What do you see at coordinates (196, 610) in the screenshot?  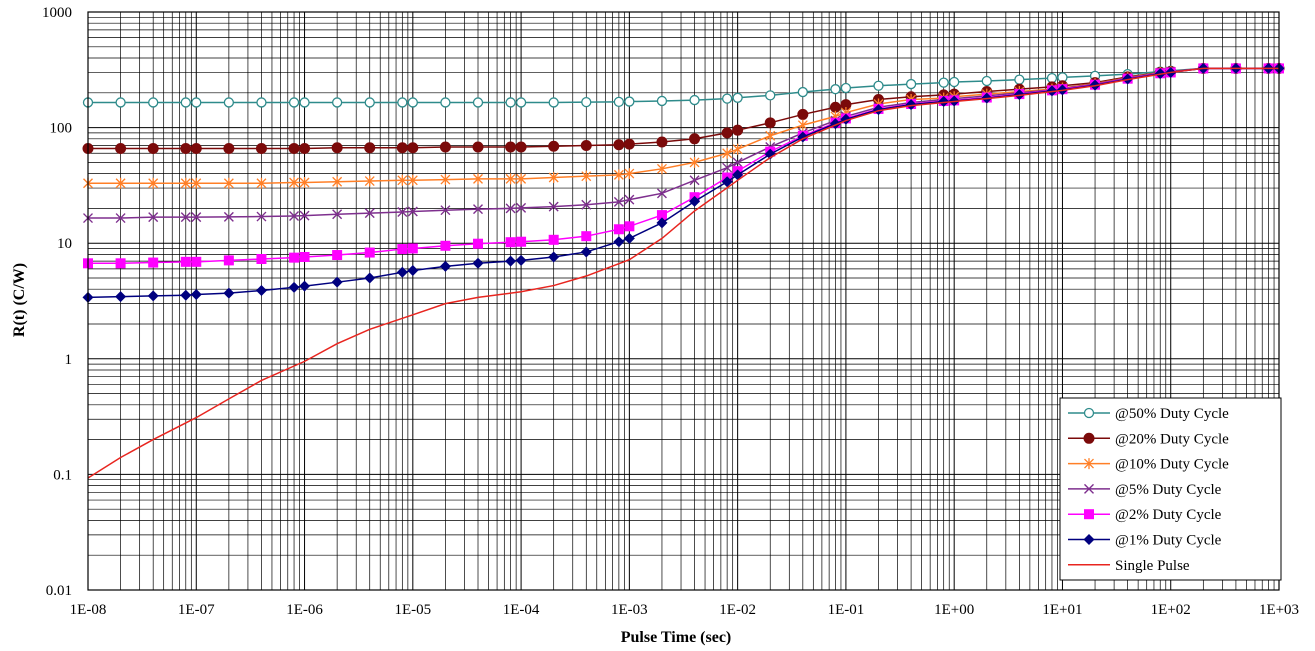 I see `x-tick-label: 1E-07` at bounding box center [196, 610].